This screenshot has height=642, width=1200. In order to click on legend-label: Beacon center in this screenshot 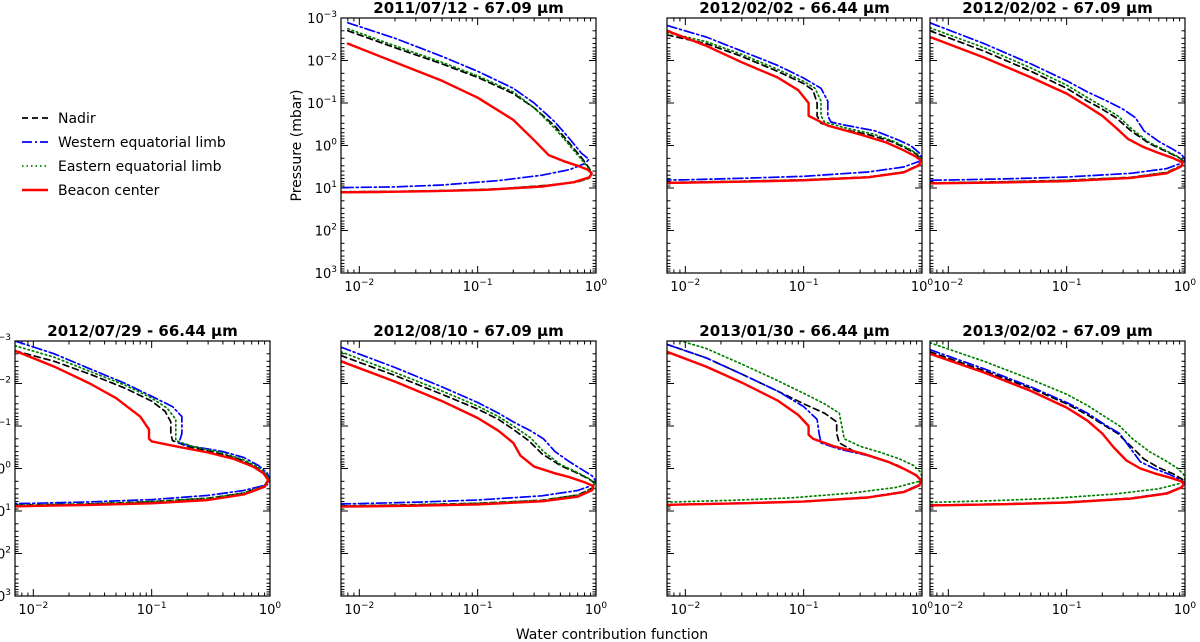, I will do `click(109, 191)`.